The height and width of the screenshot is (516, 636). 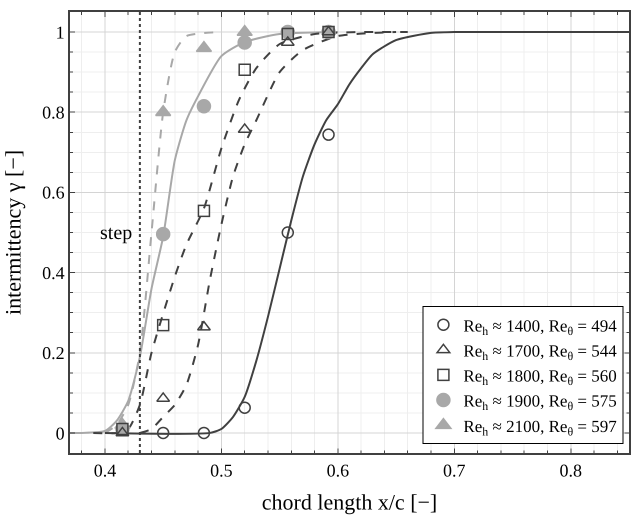 What do you see at coordinates (105, 470) in the screenshot?
I see `x-tick-label: 0.4` at bounding box center [105, 470].